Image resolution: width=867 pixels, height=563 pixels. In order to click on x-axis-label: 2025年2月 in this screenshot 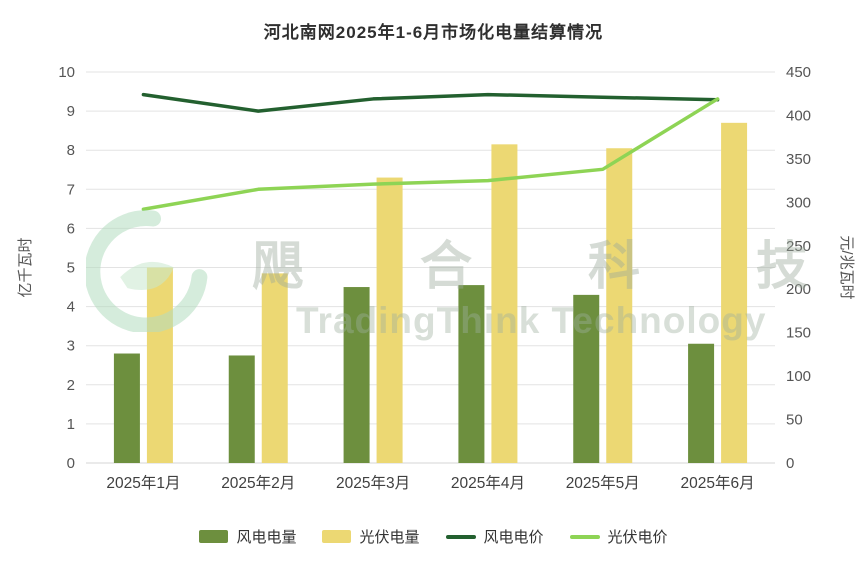, I will do `click(258, 483)`.